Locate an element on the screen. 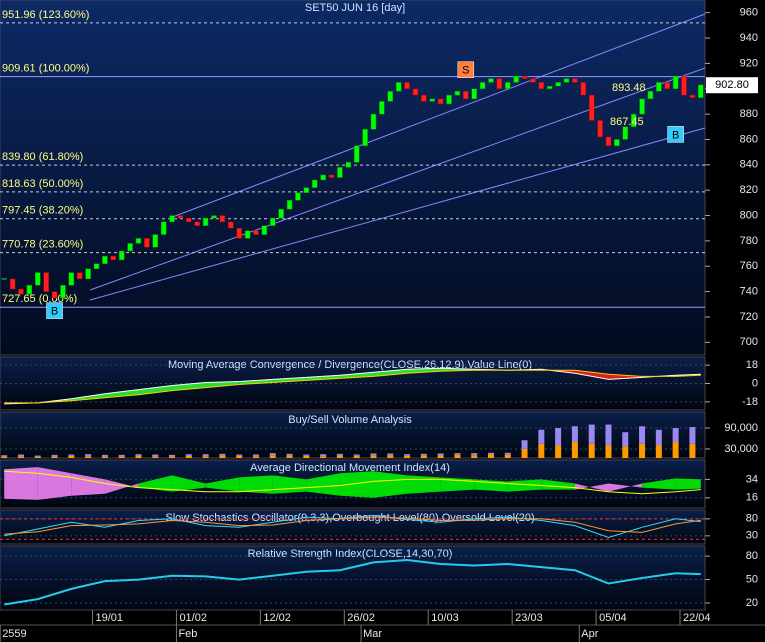 Image resolution: width=765 pixels, height=642 pixels. y-tick-label: 780 is located at coordinates (749, 241).